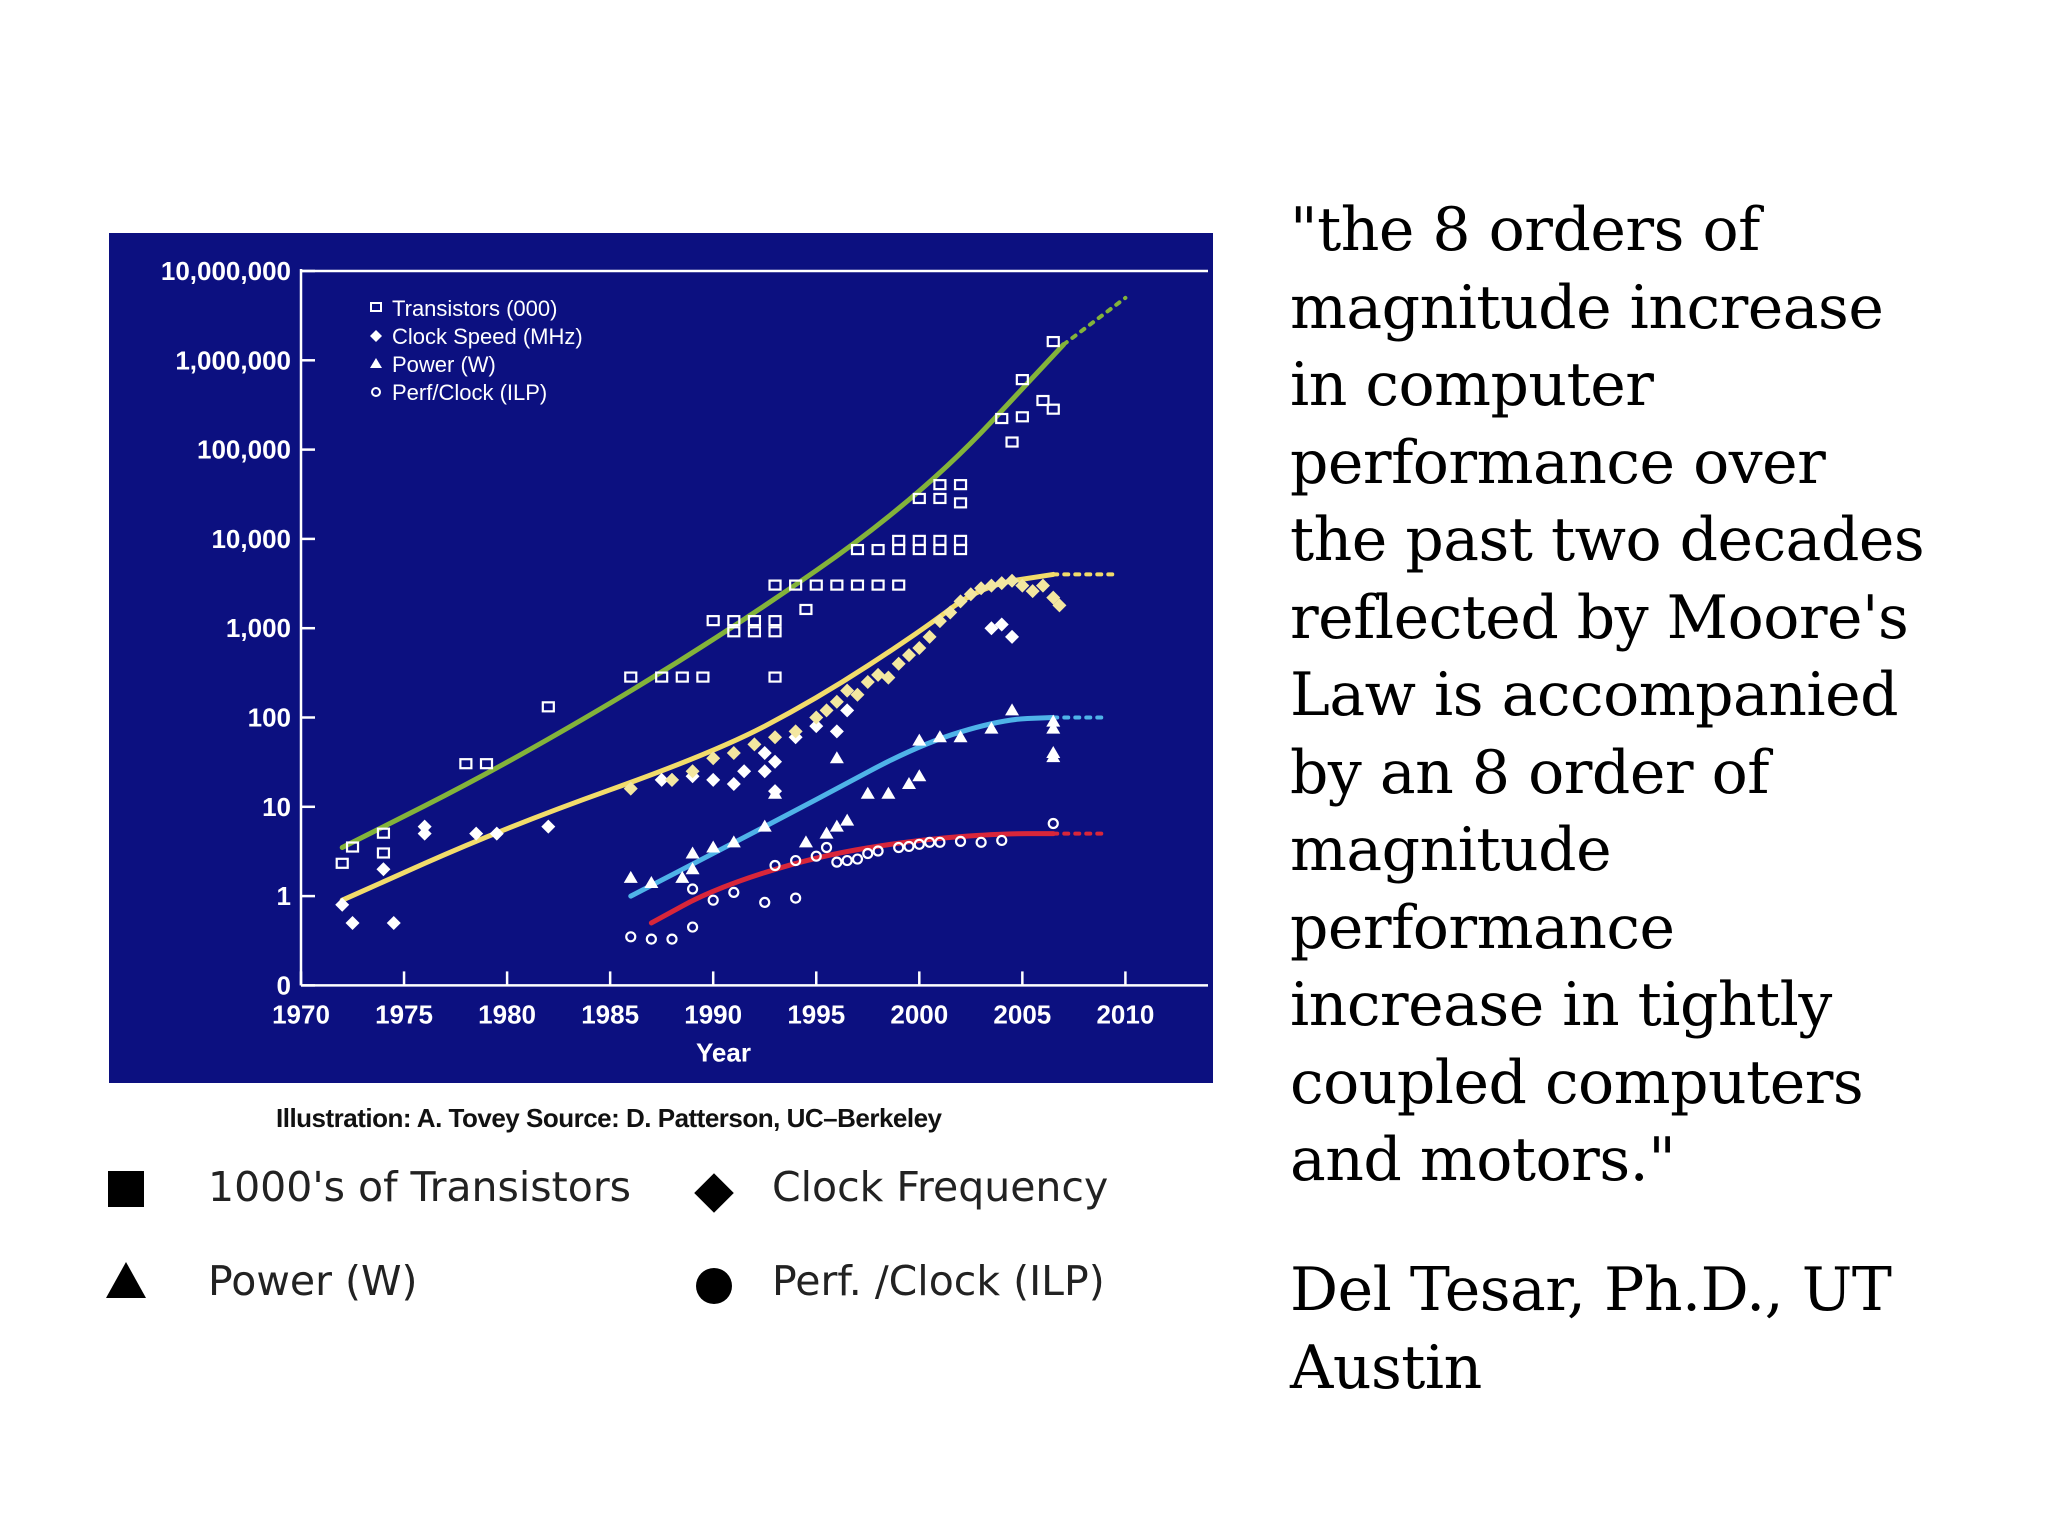 The height and width of the screenshot is (1536, 2048). Describe the element at coordinates (313, 1281) in the screenshot. I see `key-power-label: Power (W)` at that location.